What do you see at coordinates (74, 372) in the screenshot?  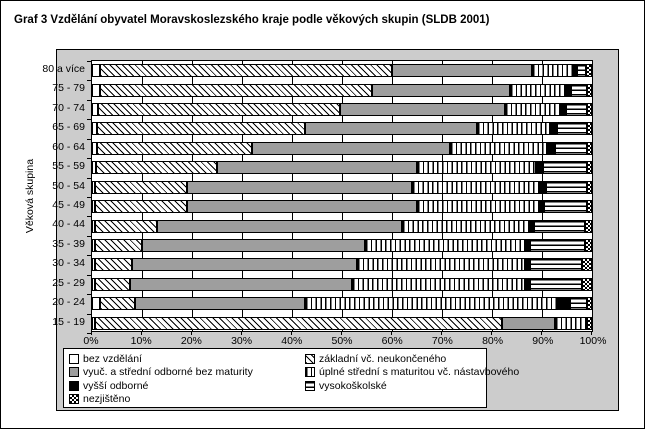 I see `legend-swatch-solid-gray` at bounding box center [74, 372].